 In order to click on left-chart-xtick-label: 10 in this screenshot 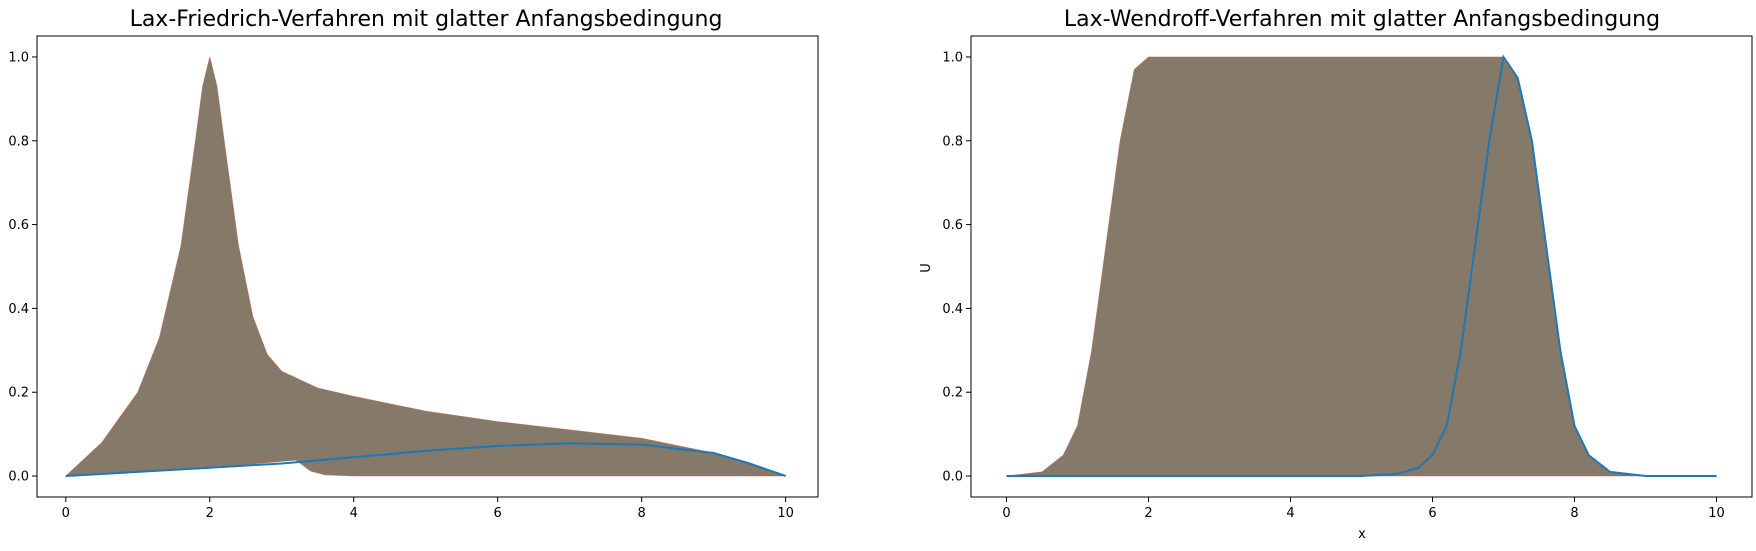, I will do `click(785, 513)`.